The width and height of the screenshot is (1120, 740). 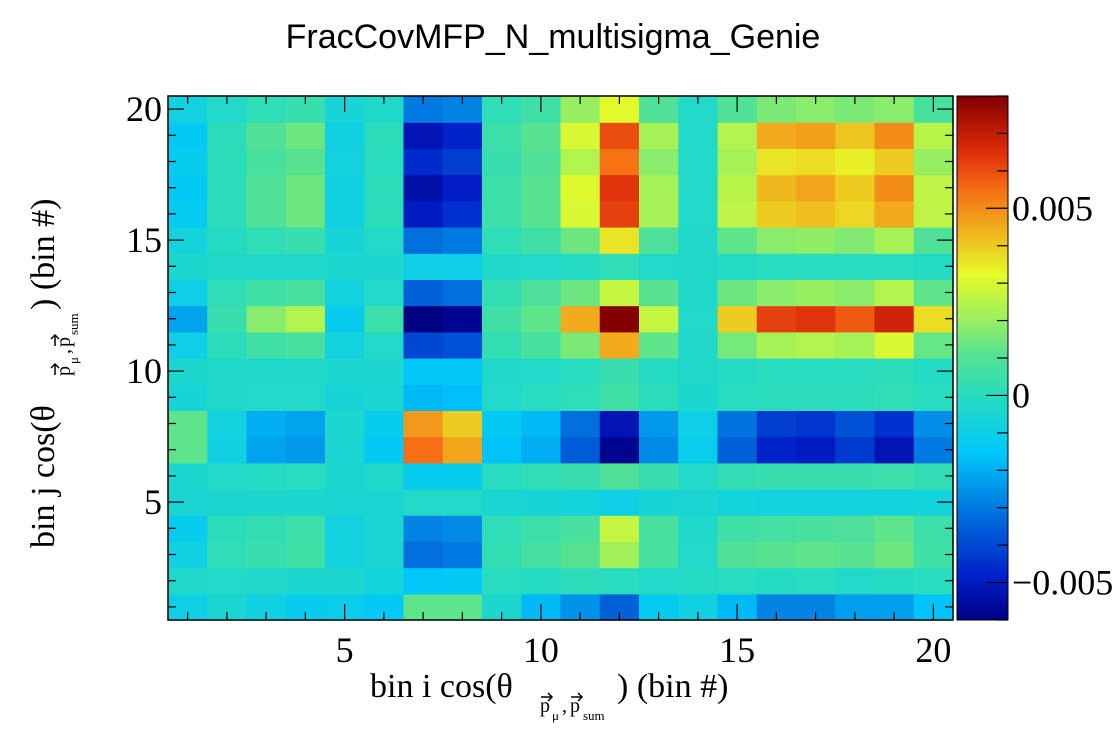 What do you see at coordinates (553, 37) in the screenshot?
I see `chart-title: FracCovMFP_N_multisigma_Genie` at bounding box center [553, 37].